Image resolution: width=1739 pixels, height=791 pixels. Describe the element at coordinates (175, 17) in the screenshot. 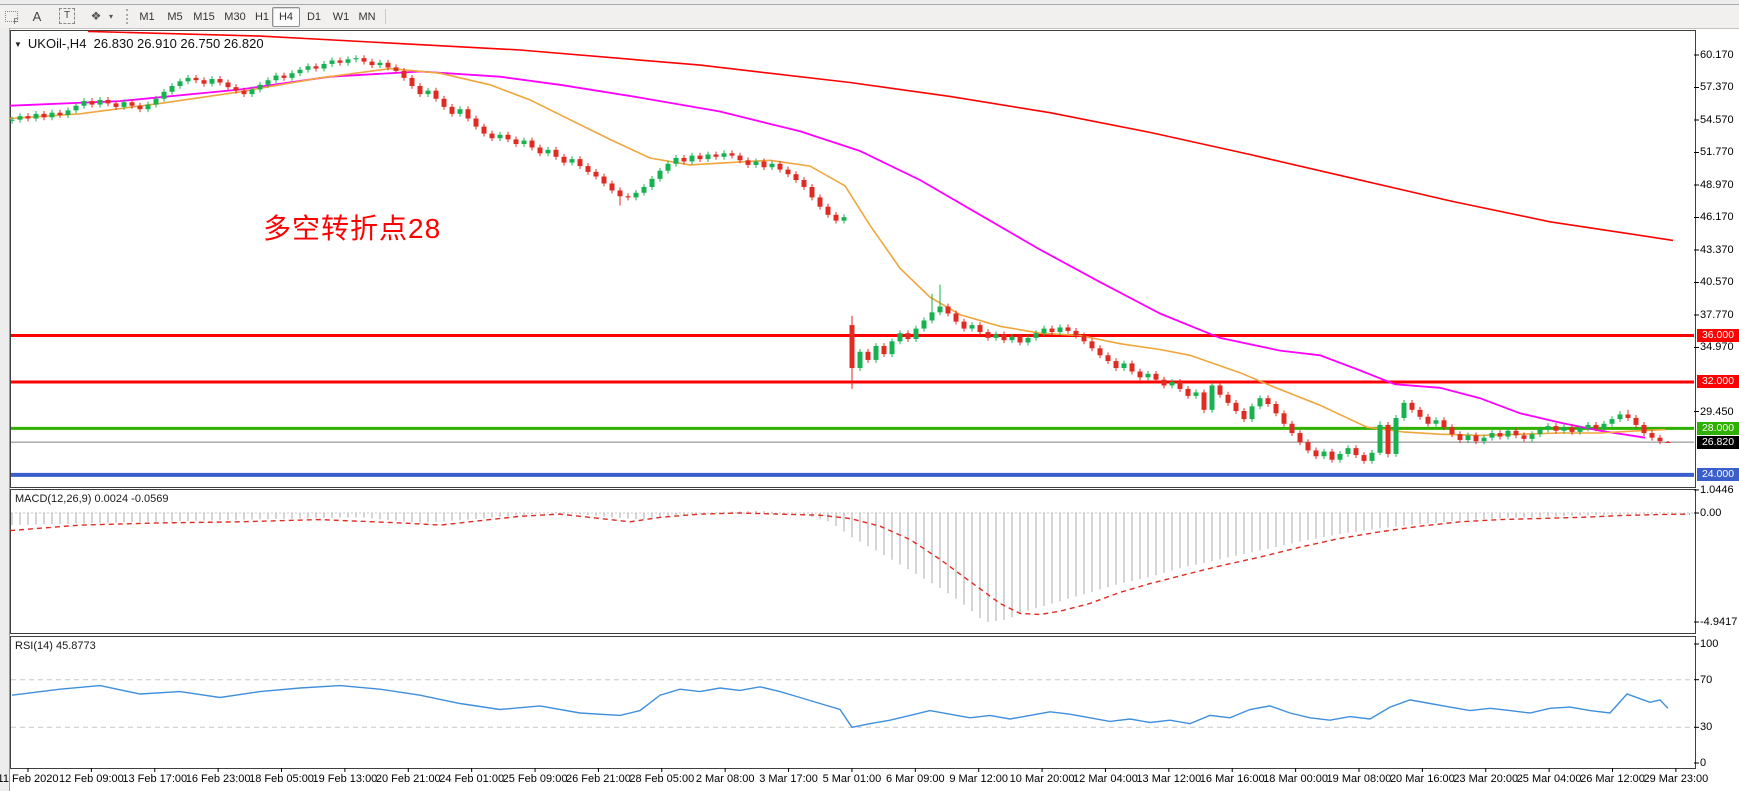

I see `timeframe-button-m5: M5` at that location.